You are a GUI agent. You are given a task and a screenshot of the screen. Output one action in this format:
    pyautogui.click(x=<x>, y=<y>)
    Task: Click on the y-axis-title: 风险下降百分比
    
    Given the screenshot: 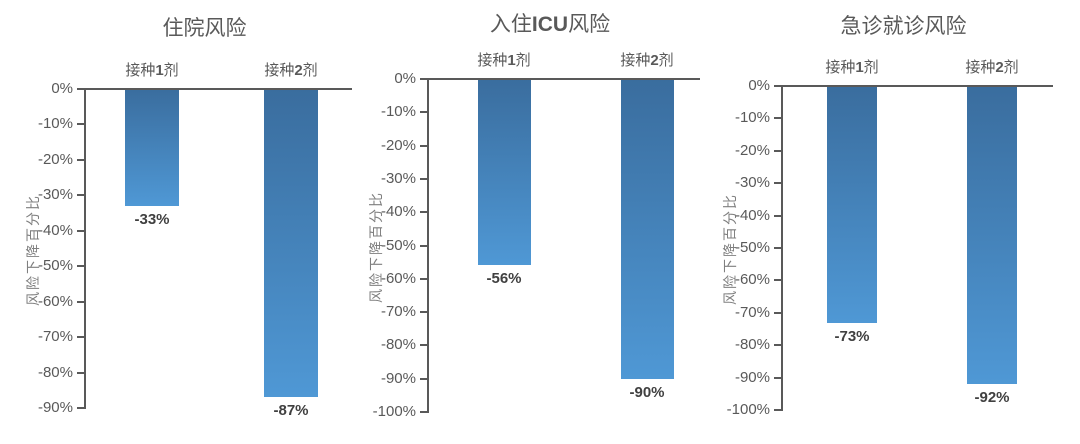 What is the action you would take?
    pyautogui.click(x=33, y=249)
    